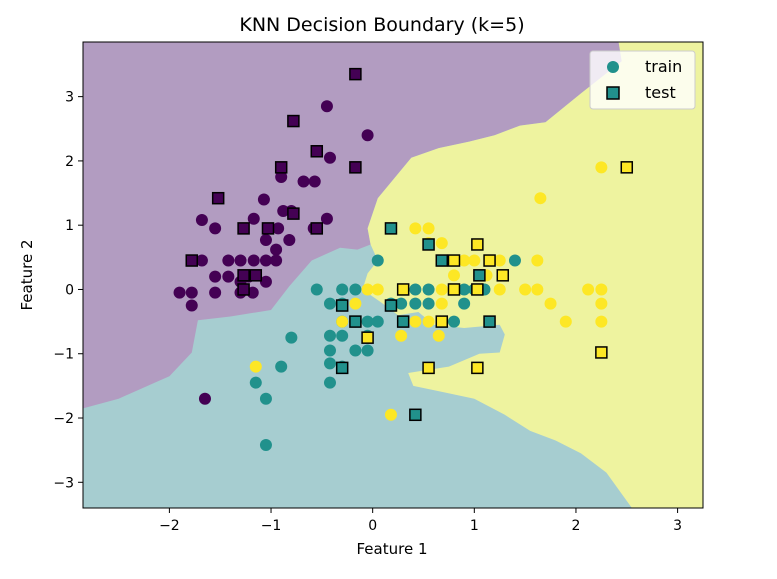 The image size is (777, 579). I want to click on y-axis-label: Feature 2, so click(27, 275).